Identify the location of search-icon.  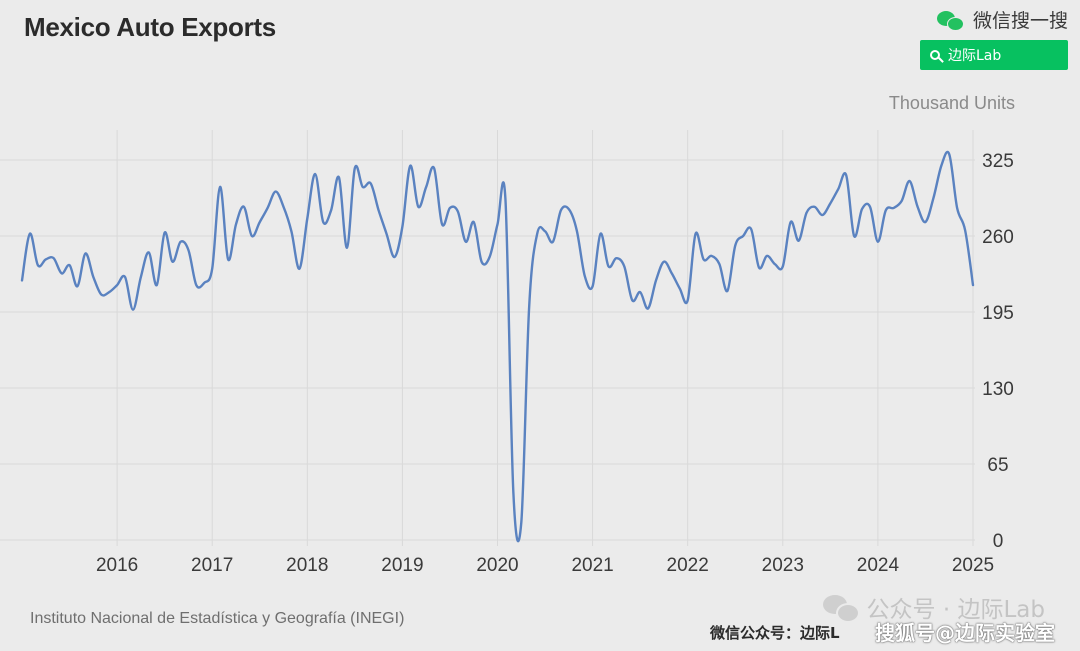
(935, 55).